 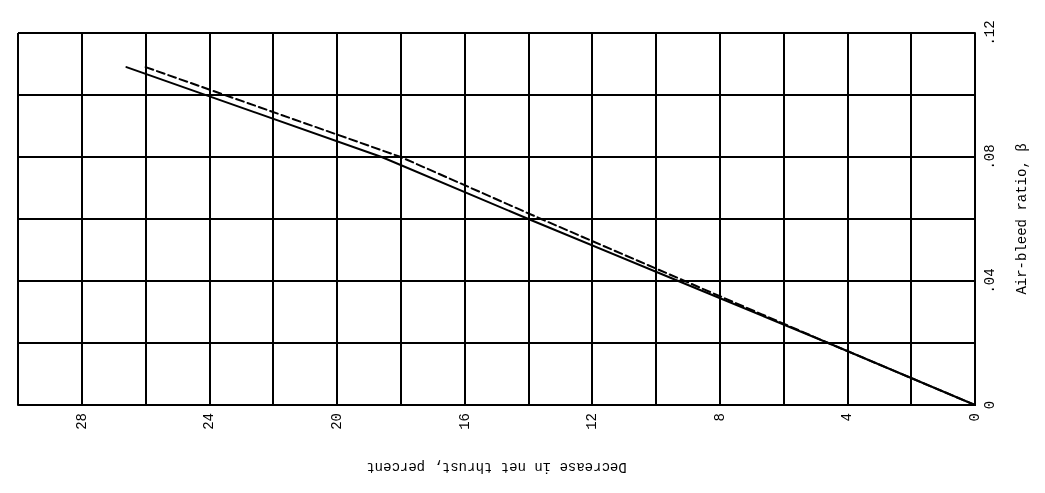 What do you see at coordinates (990, 33) in the screenshot?
I see `y-tick-label: .12` at bounding box center [990, 33].